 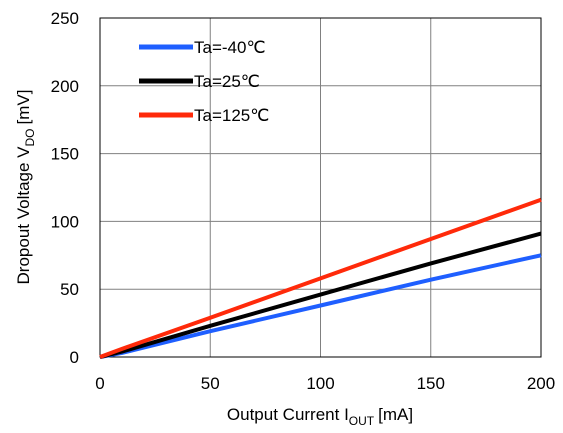 I want to click on x-tick-label: 0, so click(x=99, y=383).